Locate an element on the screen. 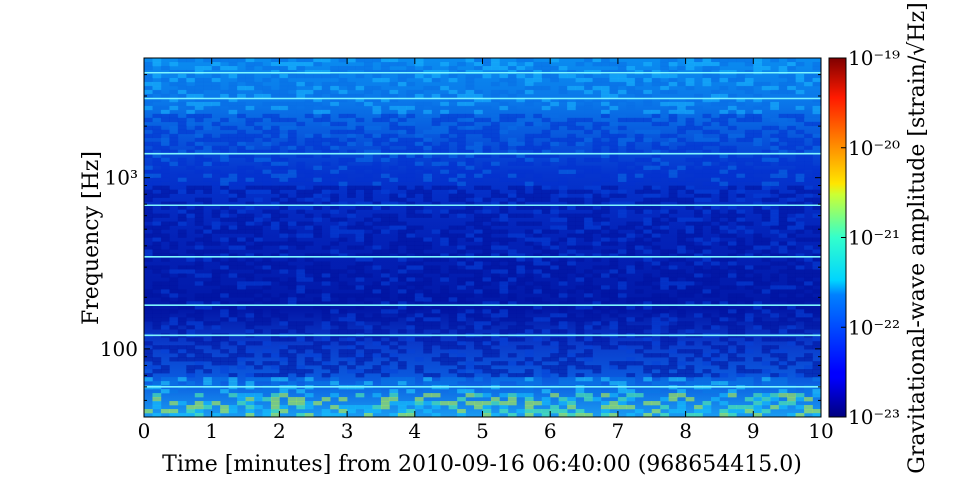 The image size is (960, 480). colorbar-tick-label: 10⁻¹⁹ is located at coordinates (874, 58).